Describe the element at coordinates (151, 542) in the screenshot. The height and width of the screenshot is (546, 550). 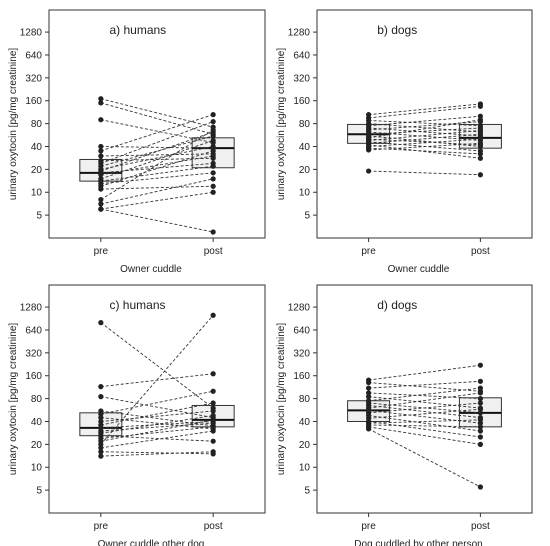
I see `x-axis-label: Owner cuddle other dog` at that location.